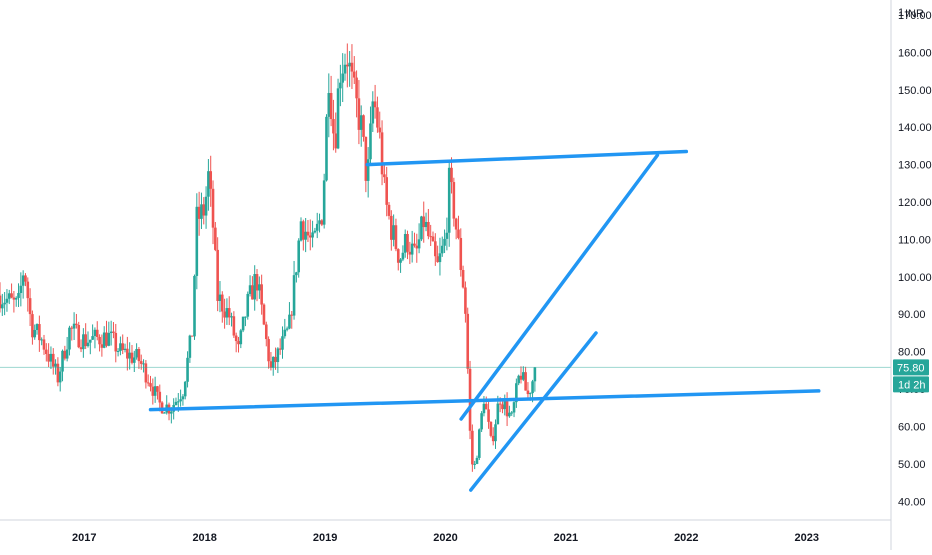 This screenshot has height=555, width=932. Describe the element at coordinates (204, 538) in the screenshot. I see `x-tick-label: 2018` at that location.